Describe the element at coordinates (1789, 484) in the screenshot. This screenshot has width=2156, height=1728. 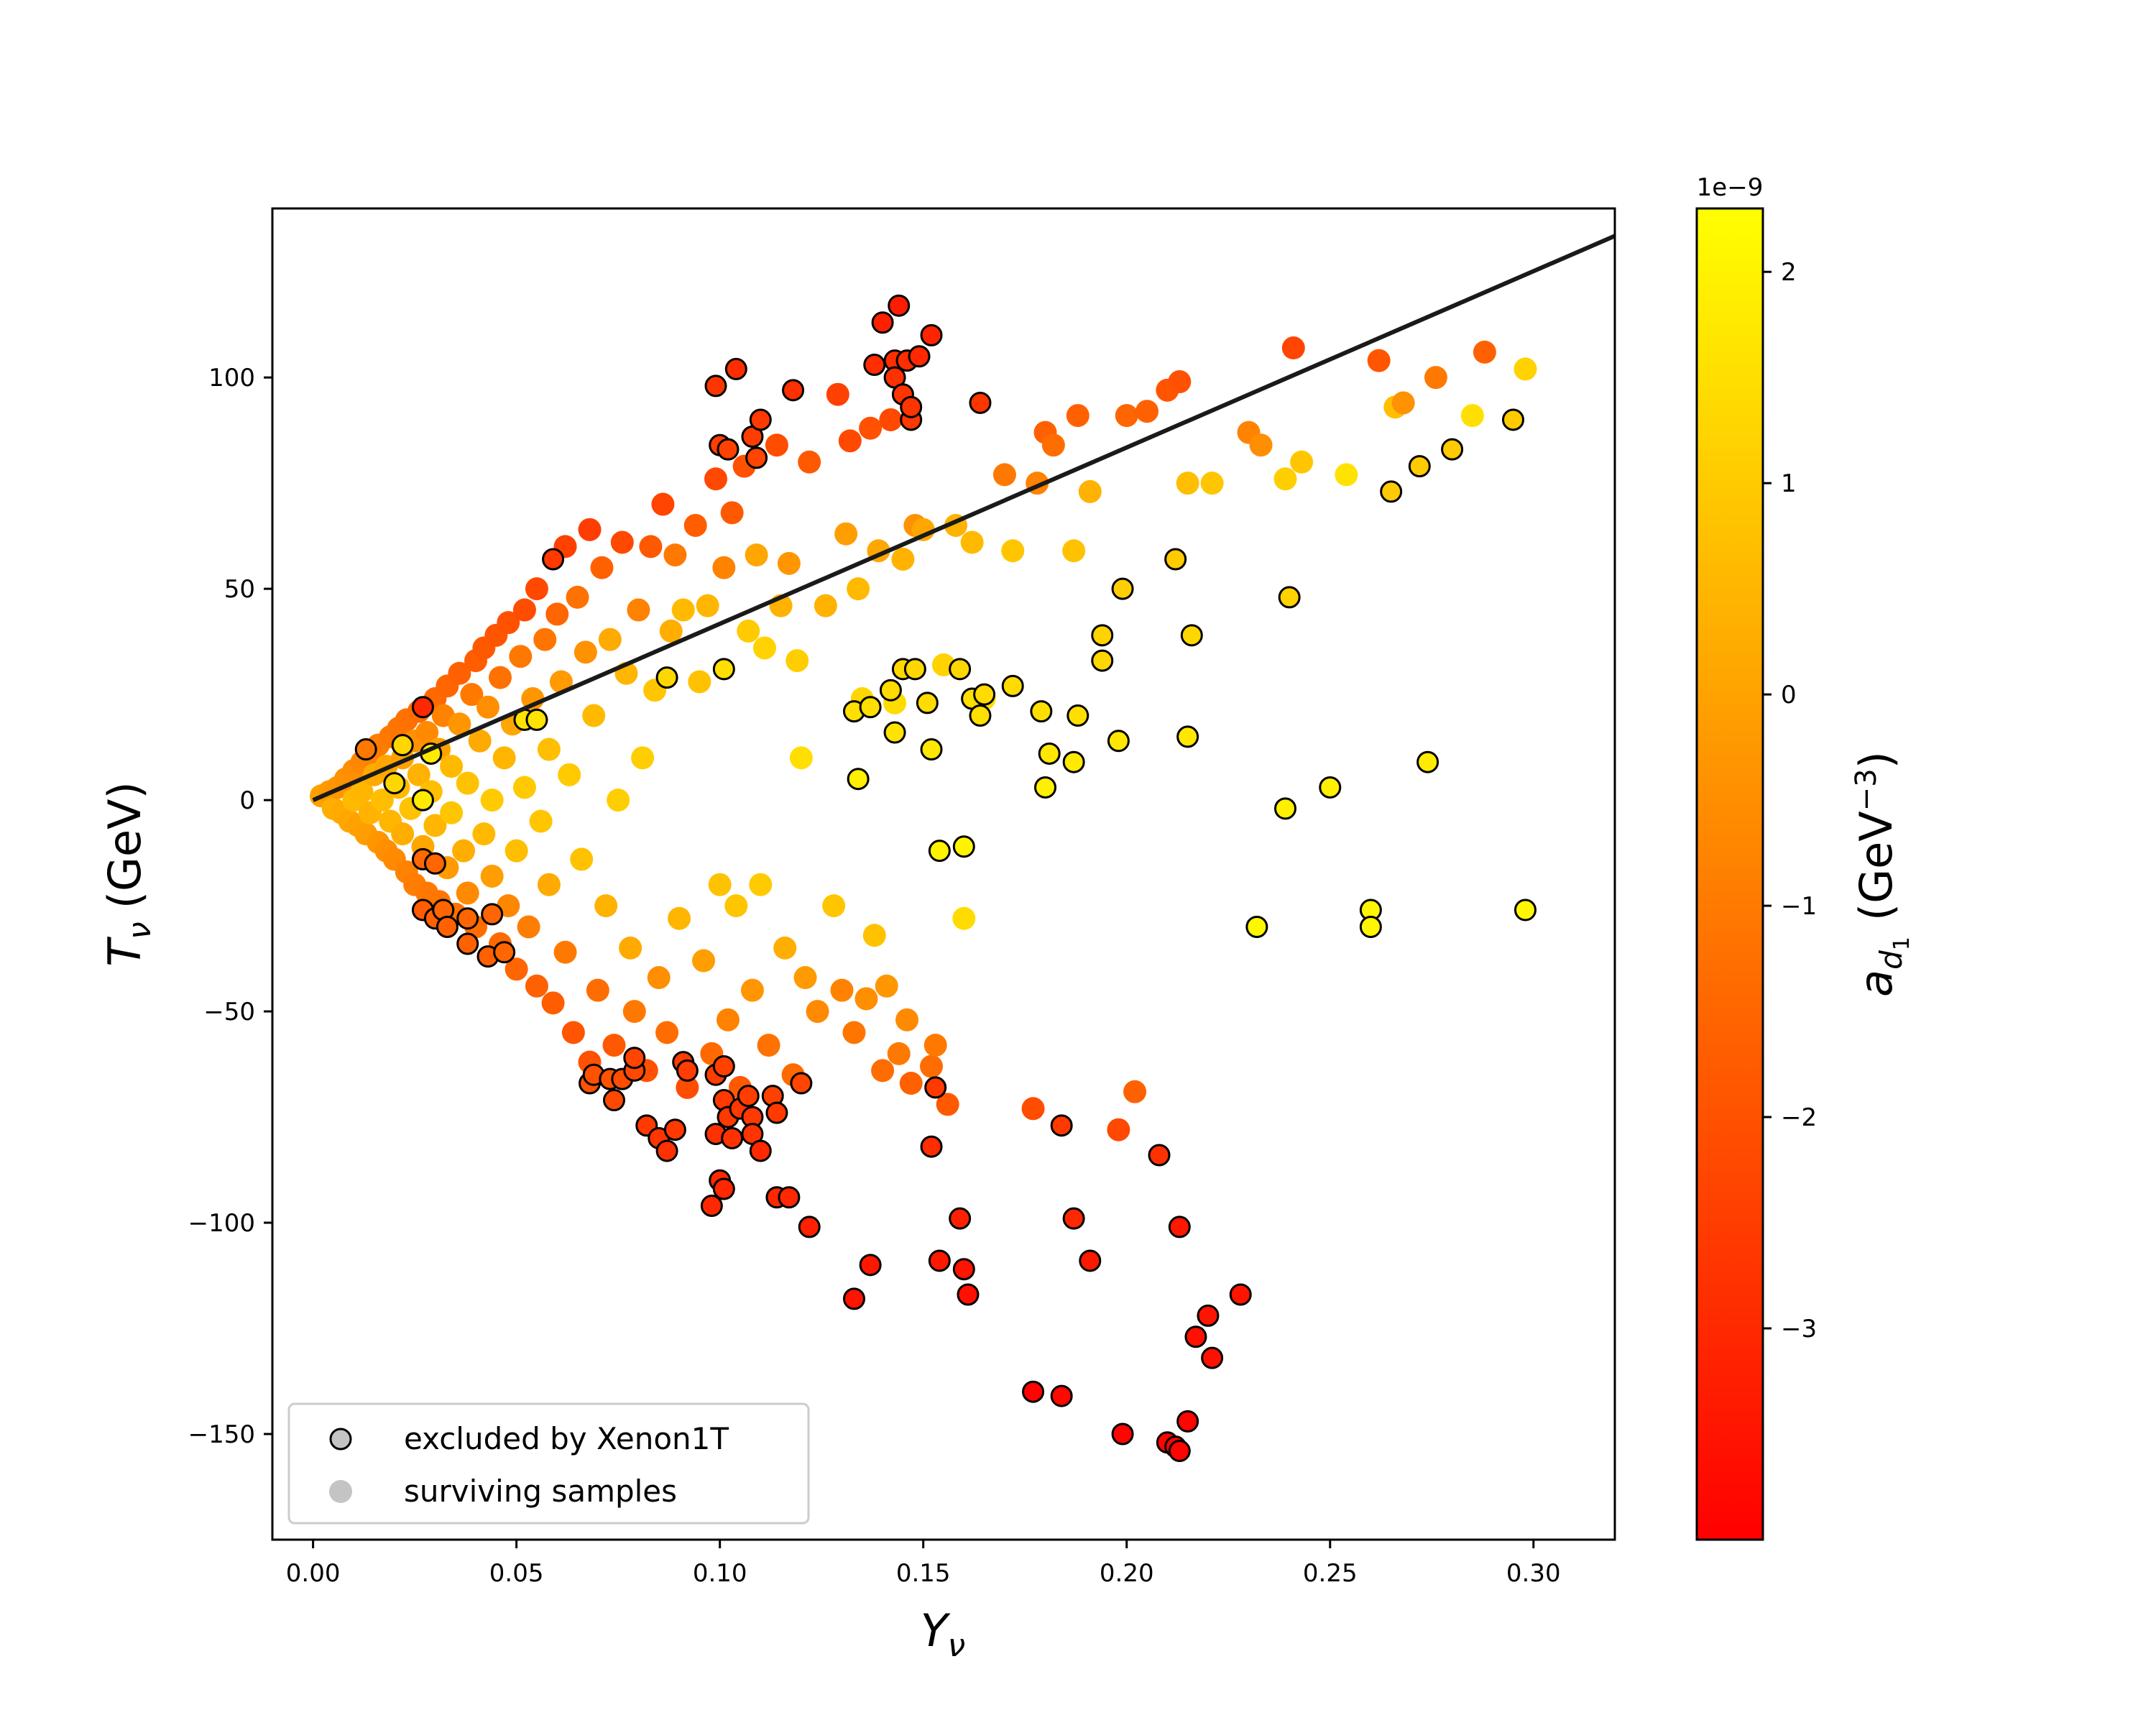
I see `colorbar-tick-label: 1` at that location.